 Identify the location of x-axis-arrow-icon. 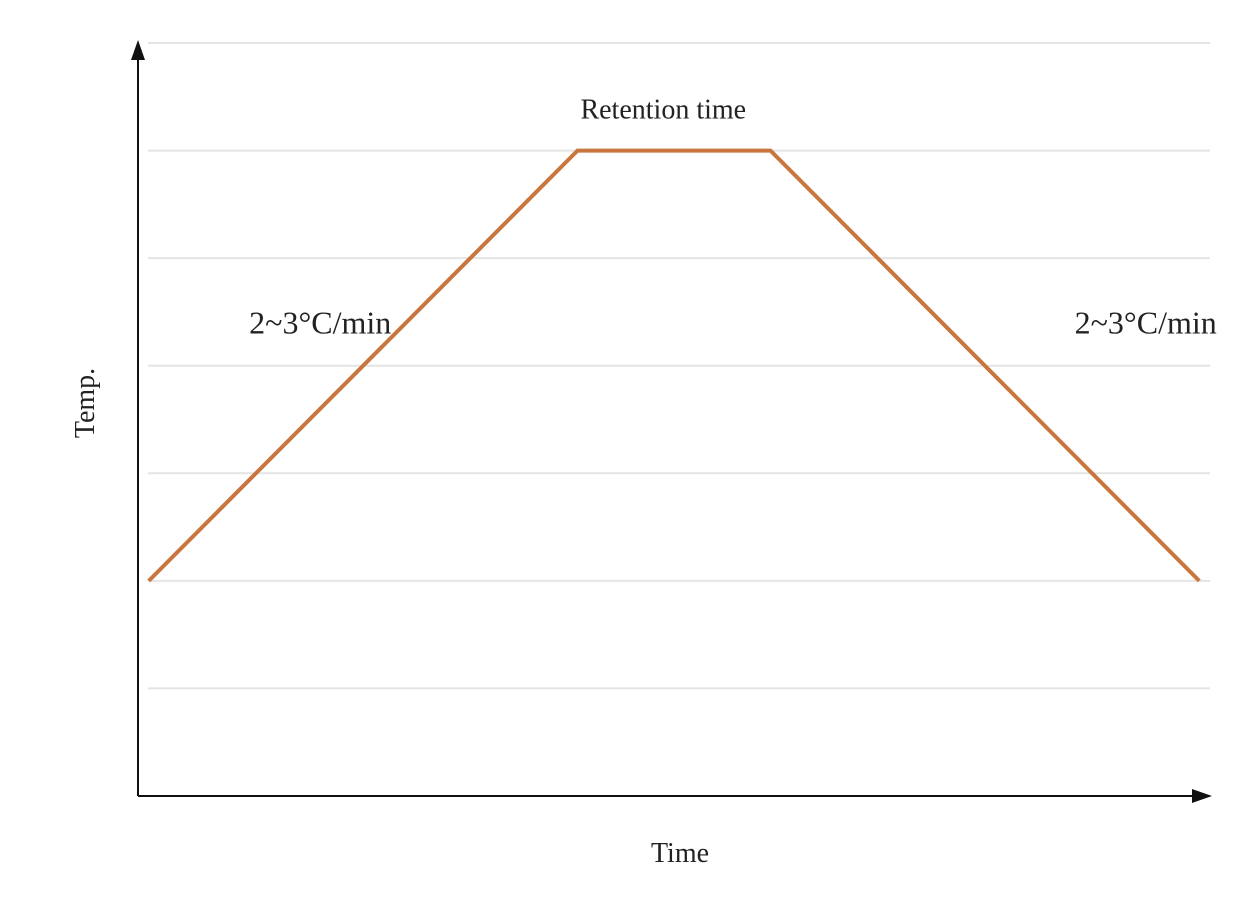
(1202, 796).